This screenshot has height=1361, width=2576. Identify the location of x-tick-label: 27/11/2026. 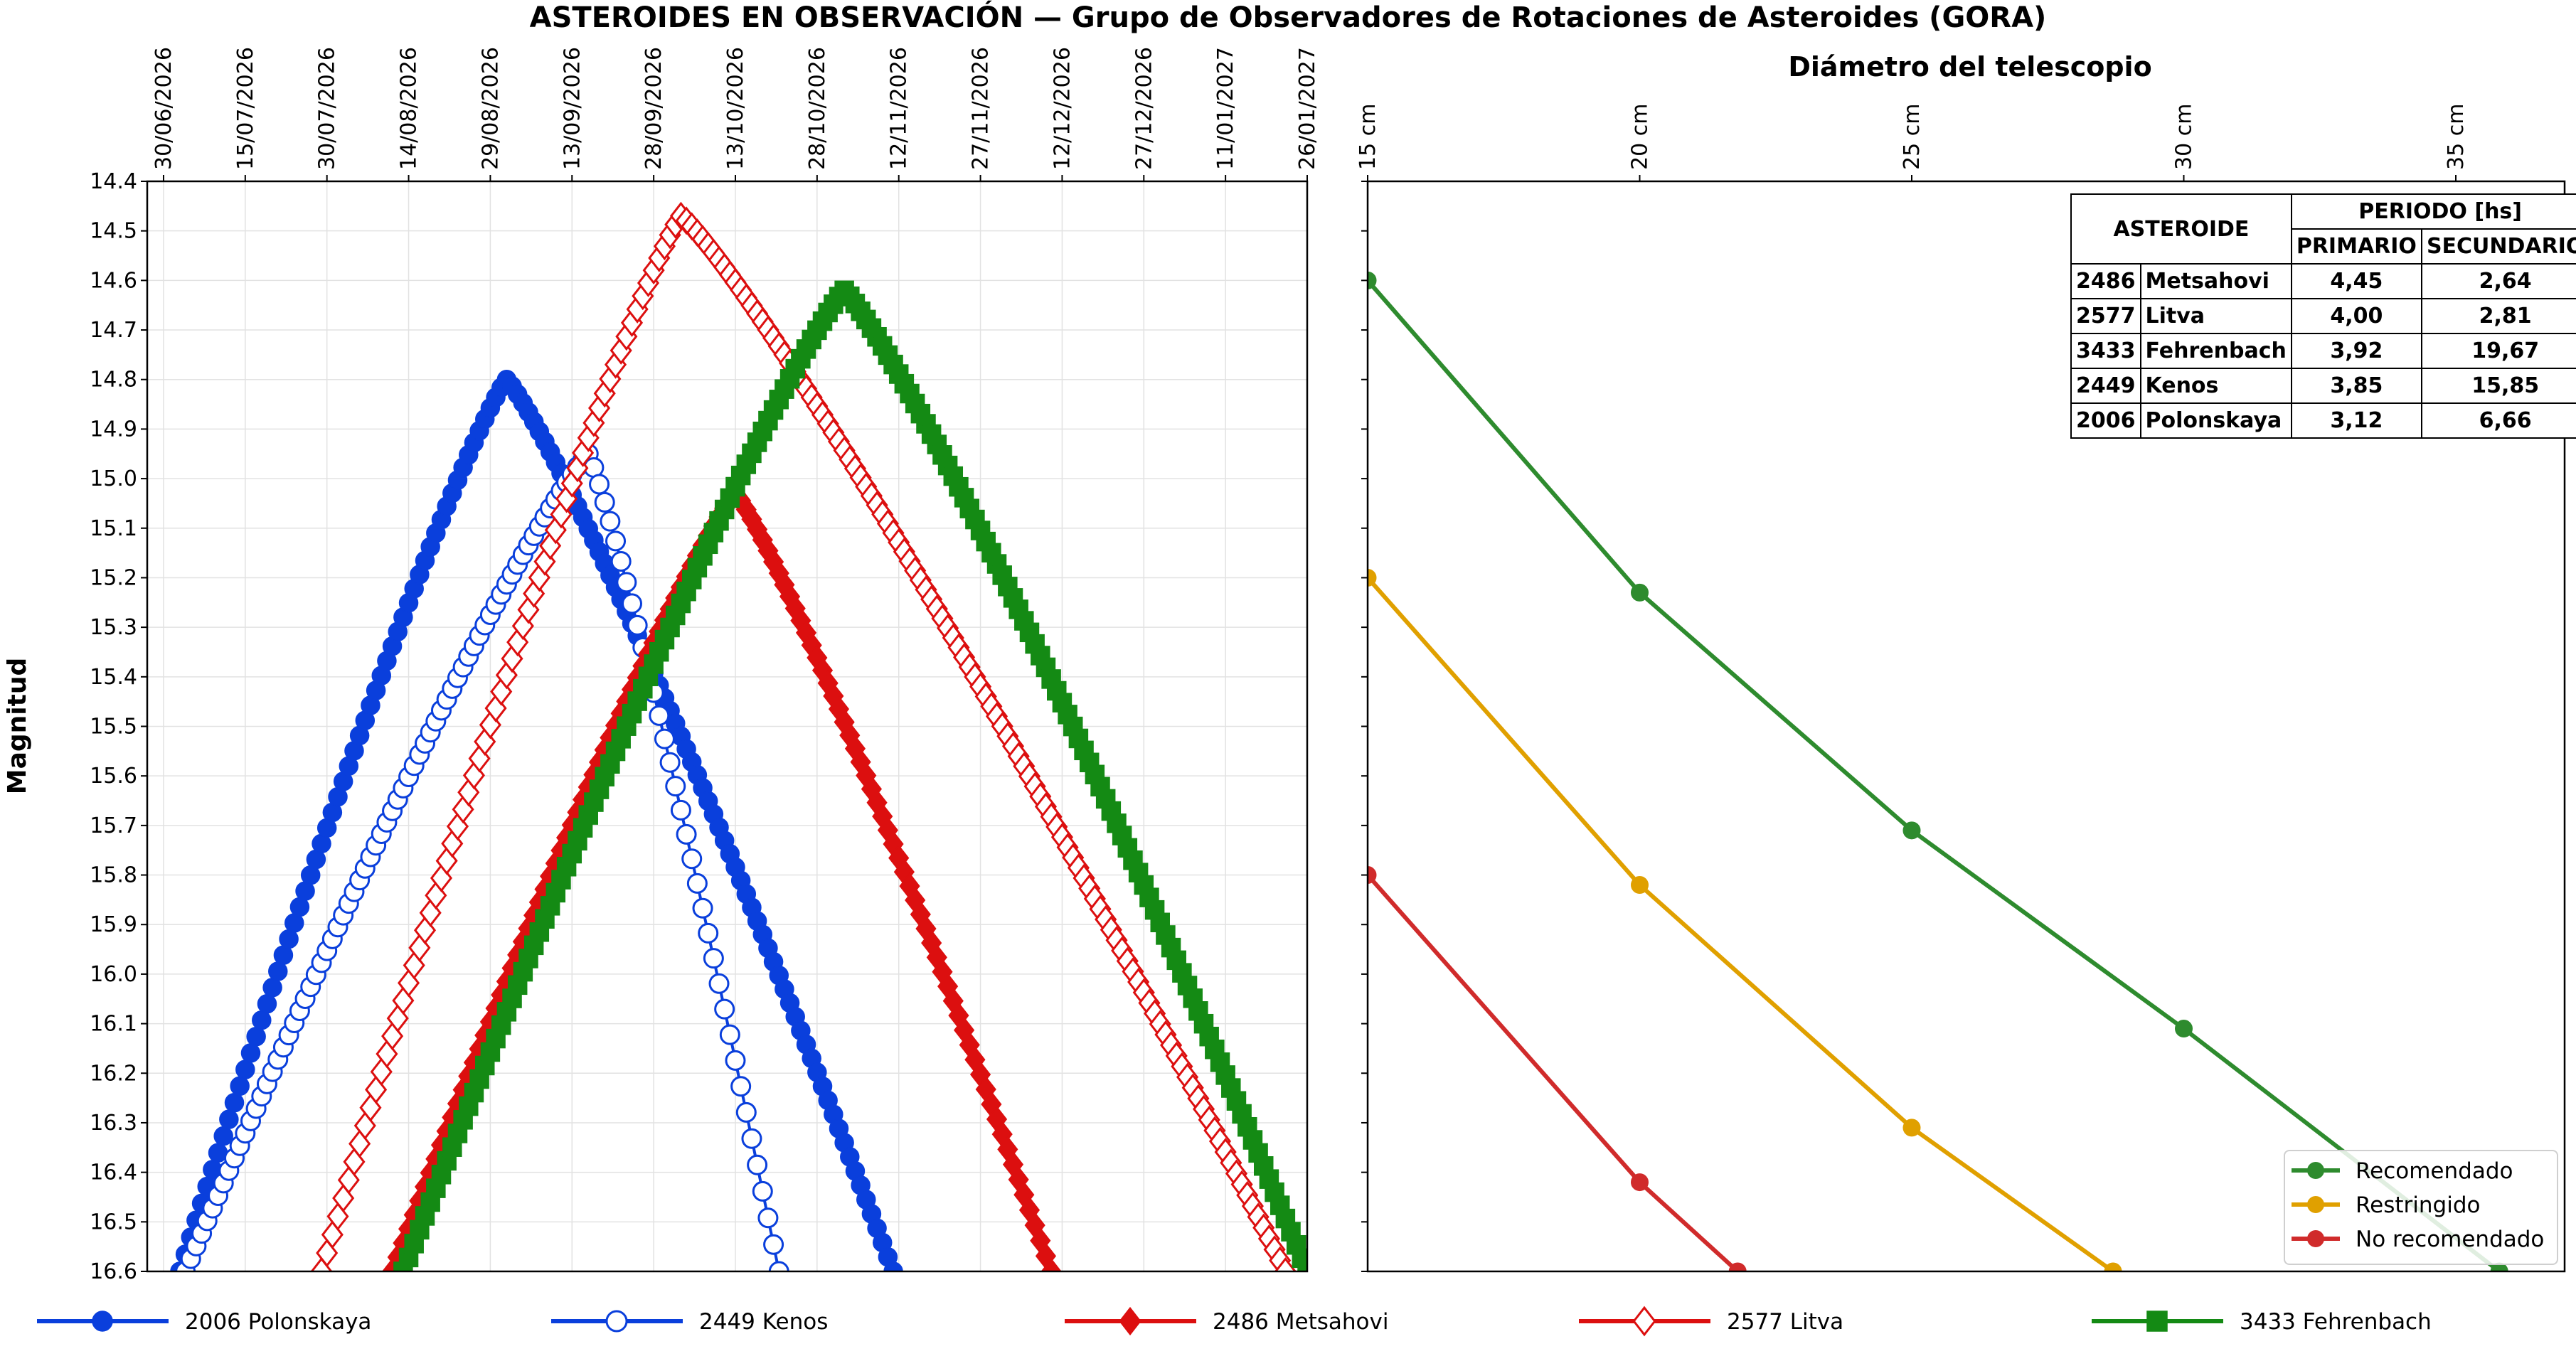
(981, 108).